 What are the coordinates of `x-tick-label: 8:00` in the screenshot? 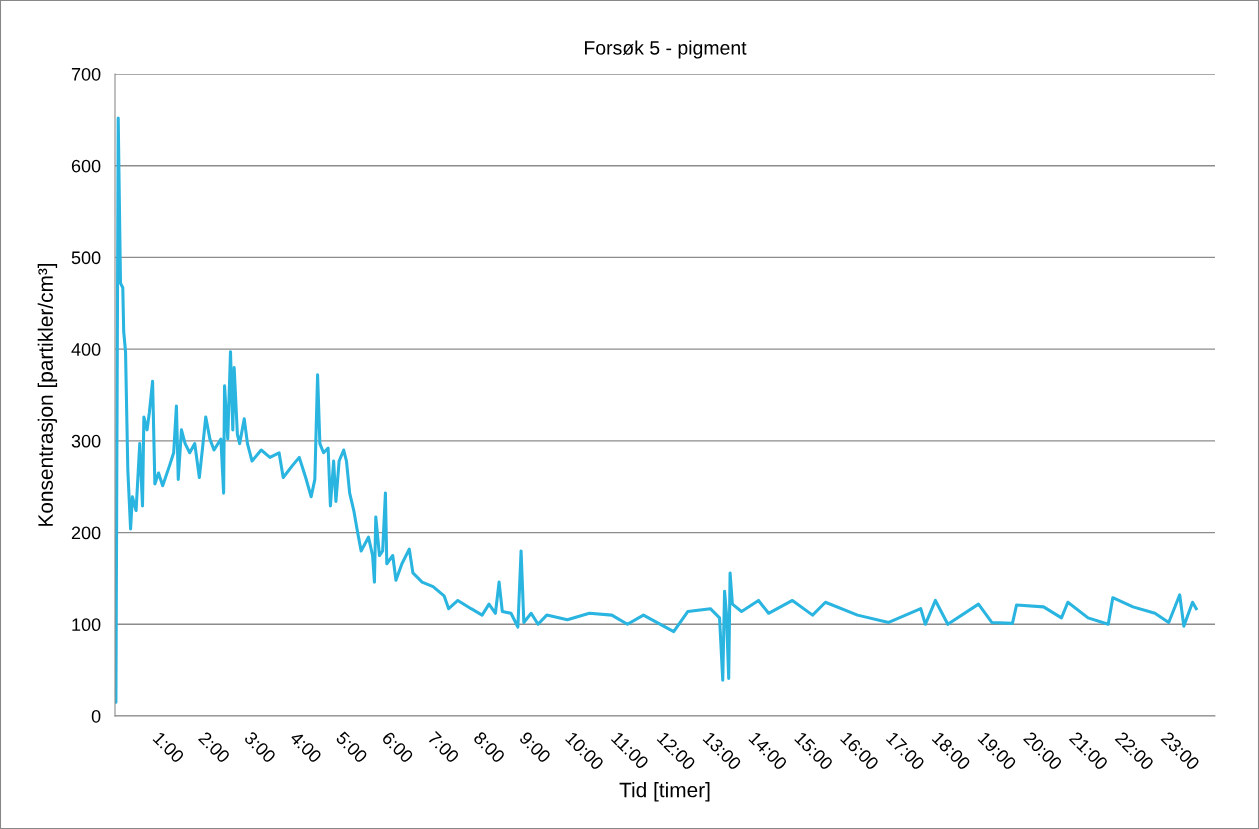 It's located at (489, 747).